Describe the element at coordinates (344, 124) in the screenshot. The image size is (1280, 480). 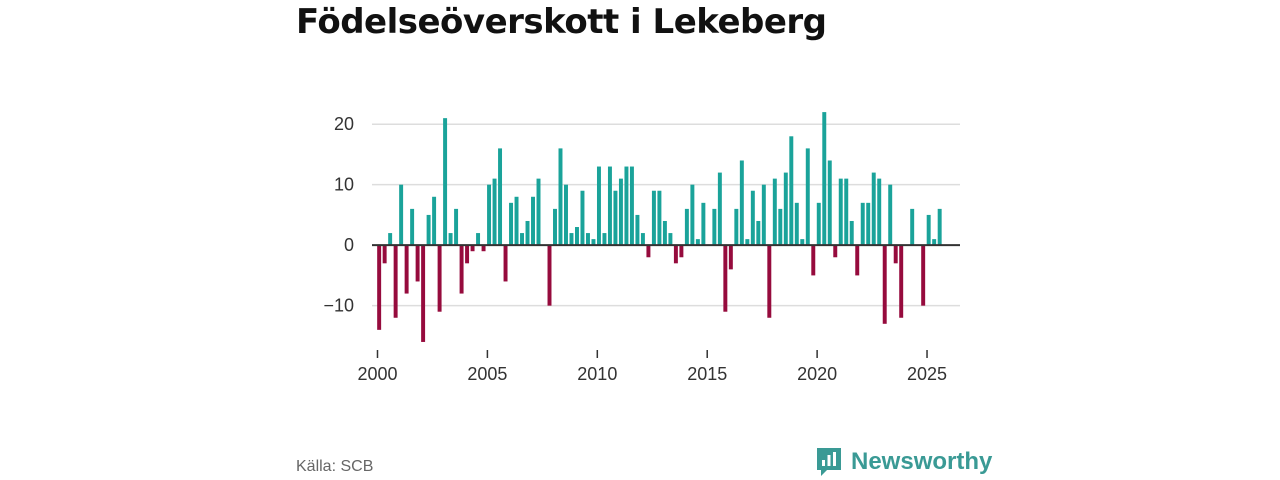
I see `y-tick-label: 20` at that location.